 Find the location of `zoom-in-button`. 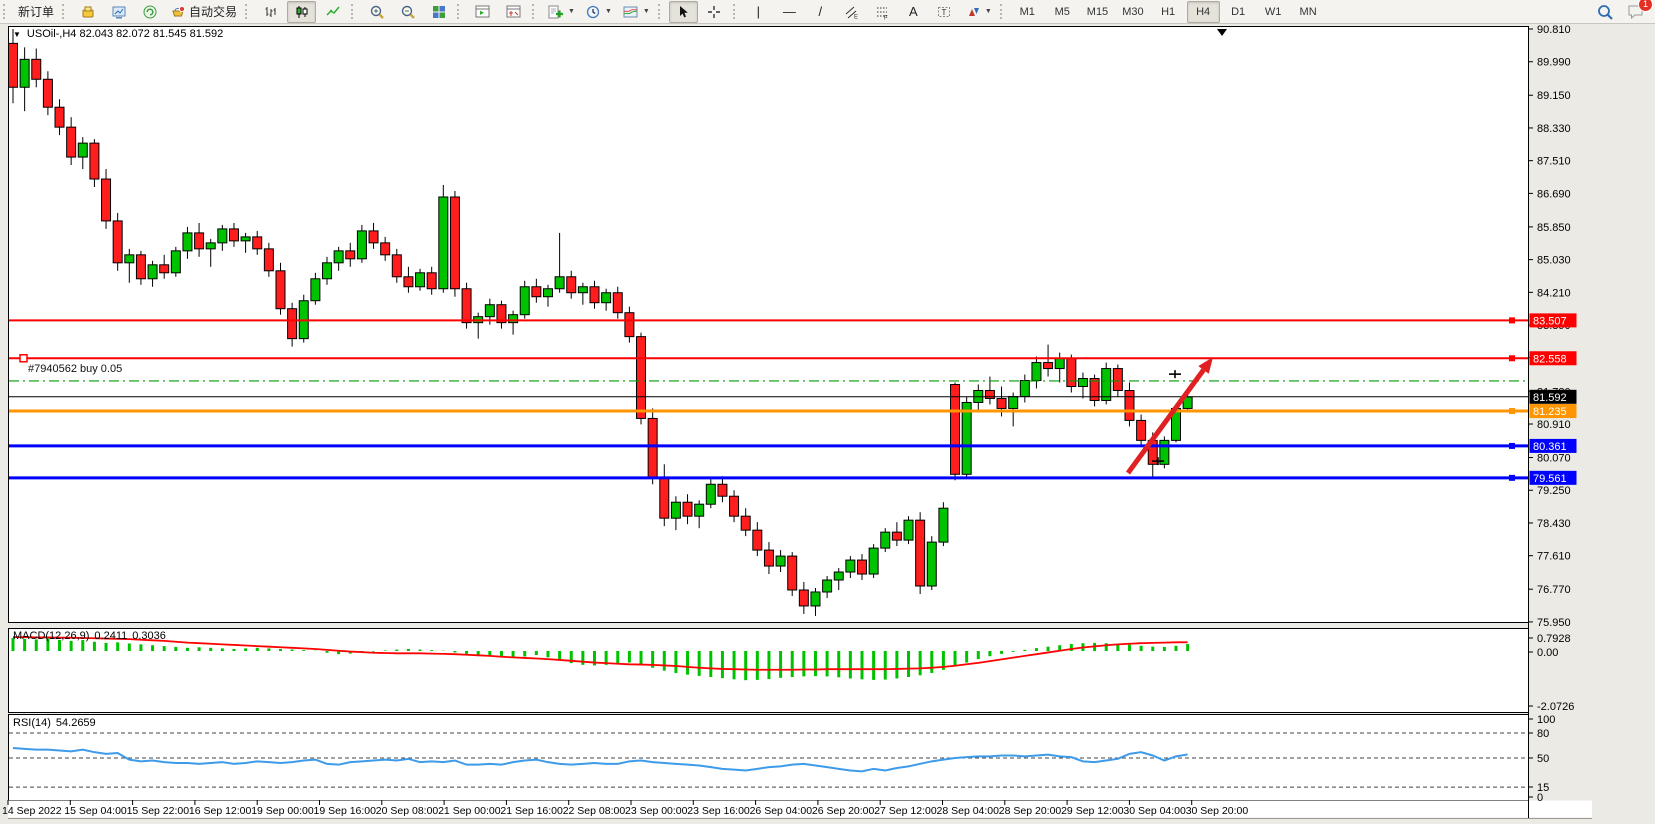

zoom-in-button is located at coordinates (376, 12).